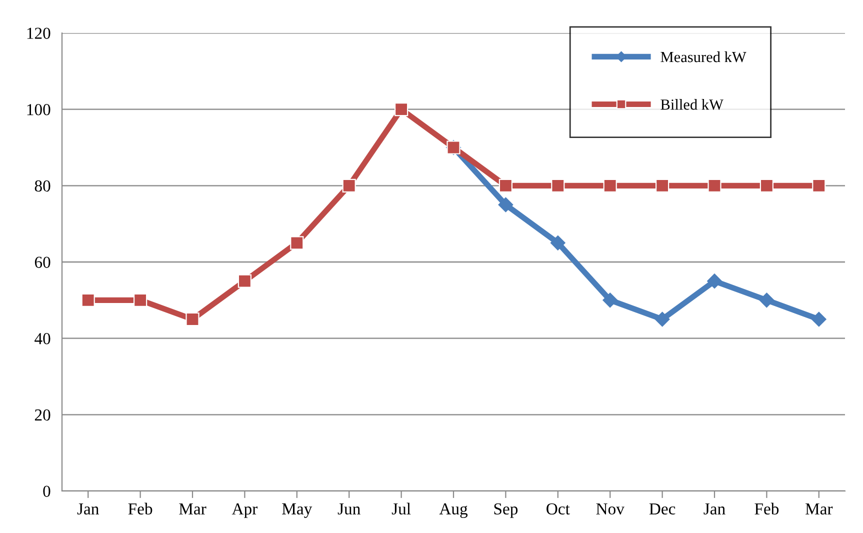 Image resolution: width=863 pixels, height=533 pixels. I want to click on x-tick-label: Dec, so click(662, 509).